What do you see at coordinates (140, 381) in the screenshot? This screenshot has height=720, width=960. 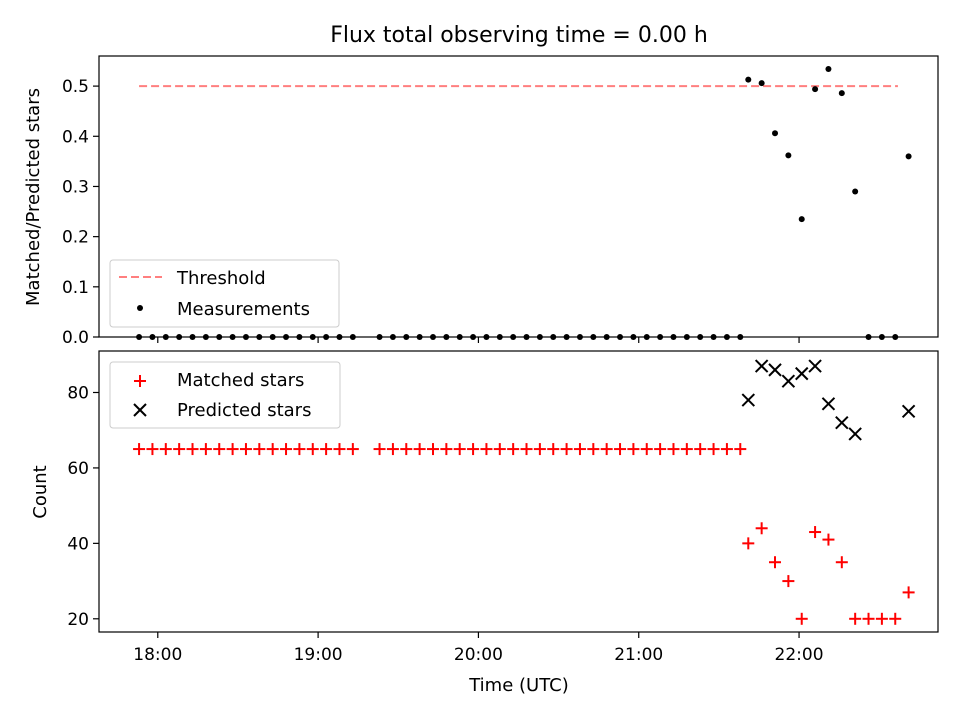 I see `legend-matched-swatch` at bounding box center [140, 381].